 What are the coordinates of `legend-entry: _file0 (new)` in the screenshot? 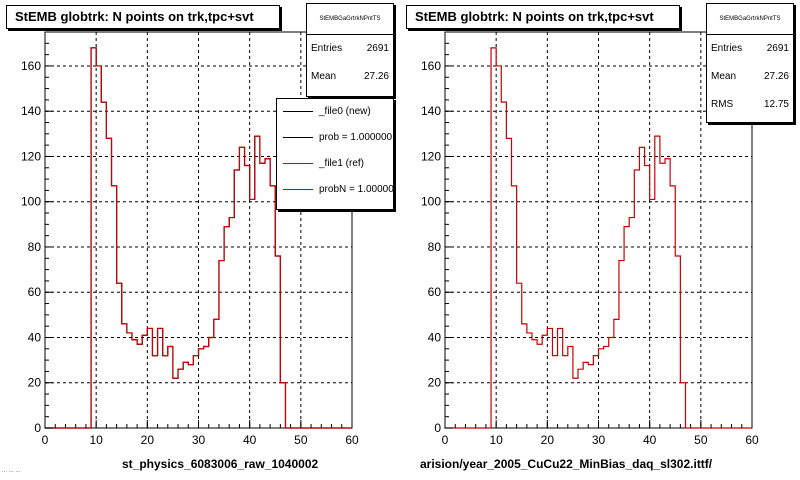 It's located at (335, 112).